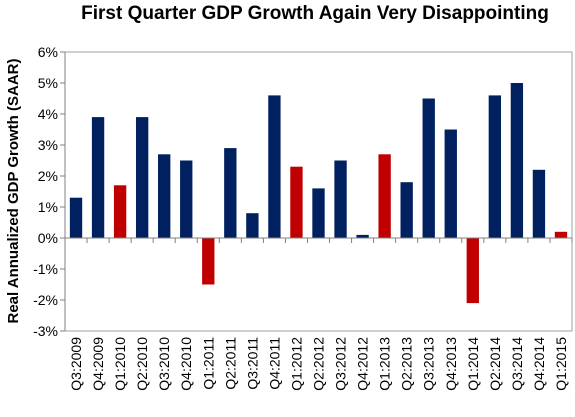  What do you see at coordinates (406, 210) in the screenshot?
I see `bar-q2-2013` at bounding box center [406, 210].